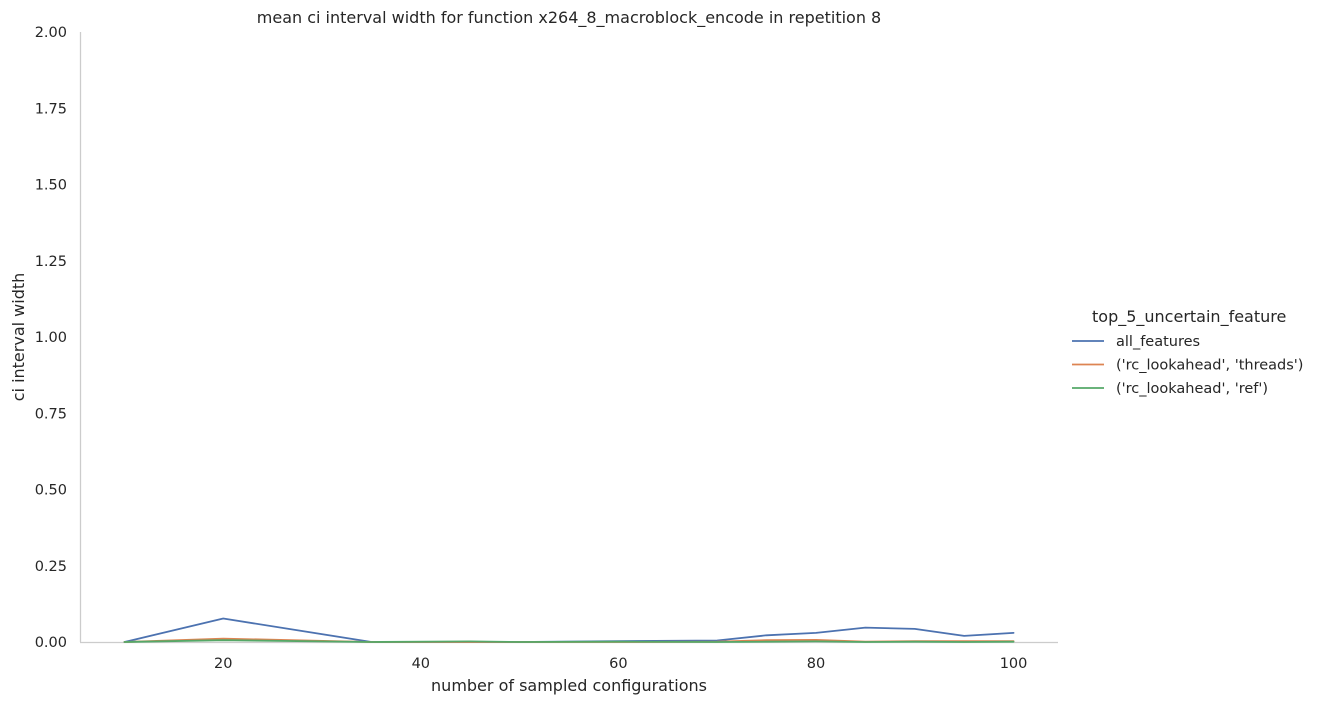 The height and width of the screenshot is (704, 1326). What do you see at coordinates (816, 664) in the screenshot?
I see `x-tick-label: 80` at bounding box center [816, 664].